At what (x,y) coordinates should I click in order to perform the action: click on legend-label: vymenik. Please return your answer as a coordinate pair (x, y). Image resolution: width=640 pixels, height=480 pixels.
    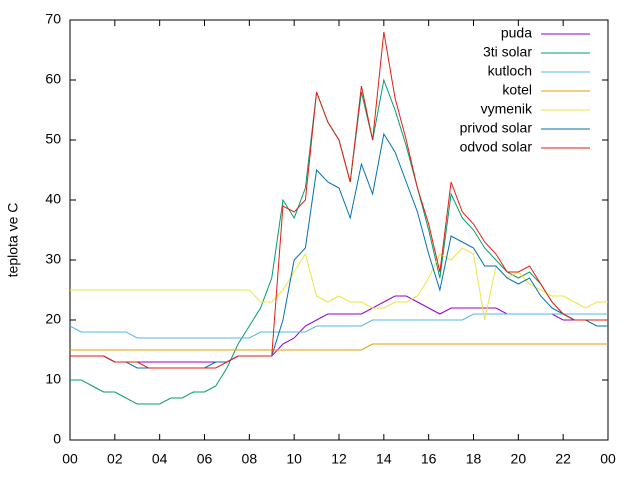
    Looking at the image, I should click on (507, 109).